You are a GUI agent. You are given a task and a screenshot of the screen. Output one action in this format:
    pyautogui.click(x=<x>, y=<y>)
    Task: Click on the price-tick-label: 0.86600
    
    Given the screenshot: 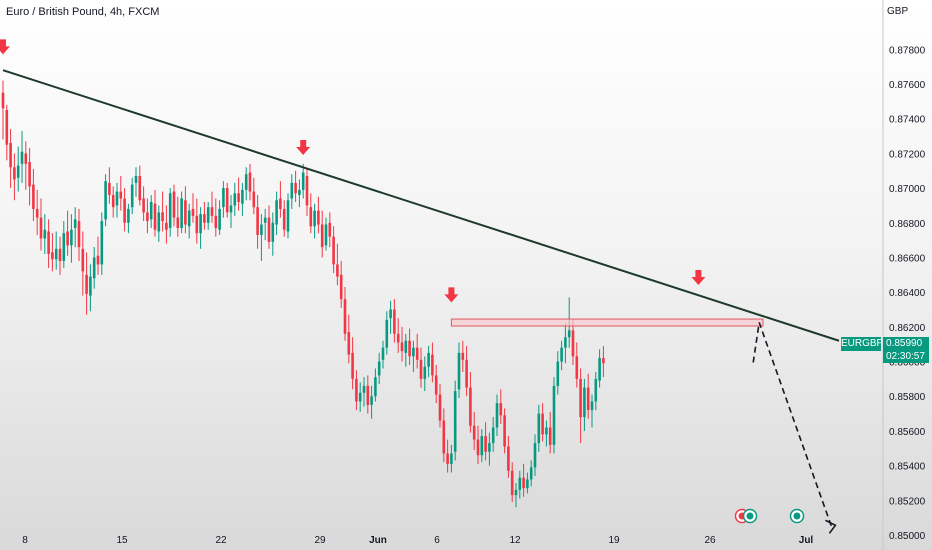 What is the action you would take?
    pyautogui.click(x=907, y=258)
    